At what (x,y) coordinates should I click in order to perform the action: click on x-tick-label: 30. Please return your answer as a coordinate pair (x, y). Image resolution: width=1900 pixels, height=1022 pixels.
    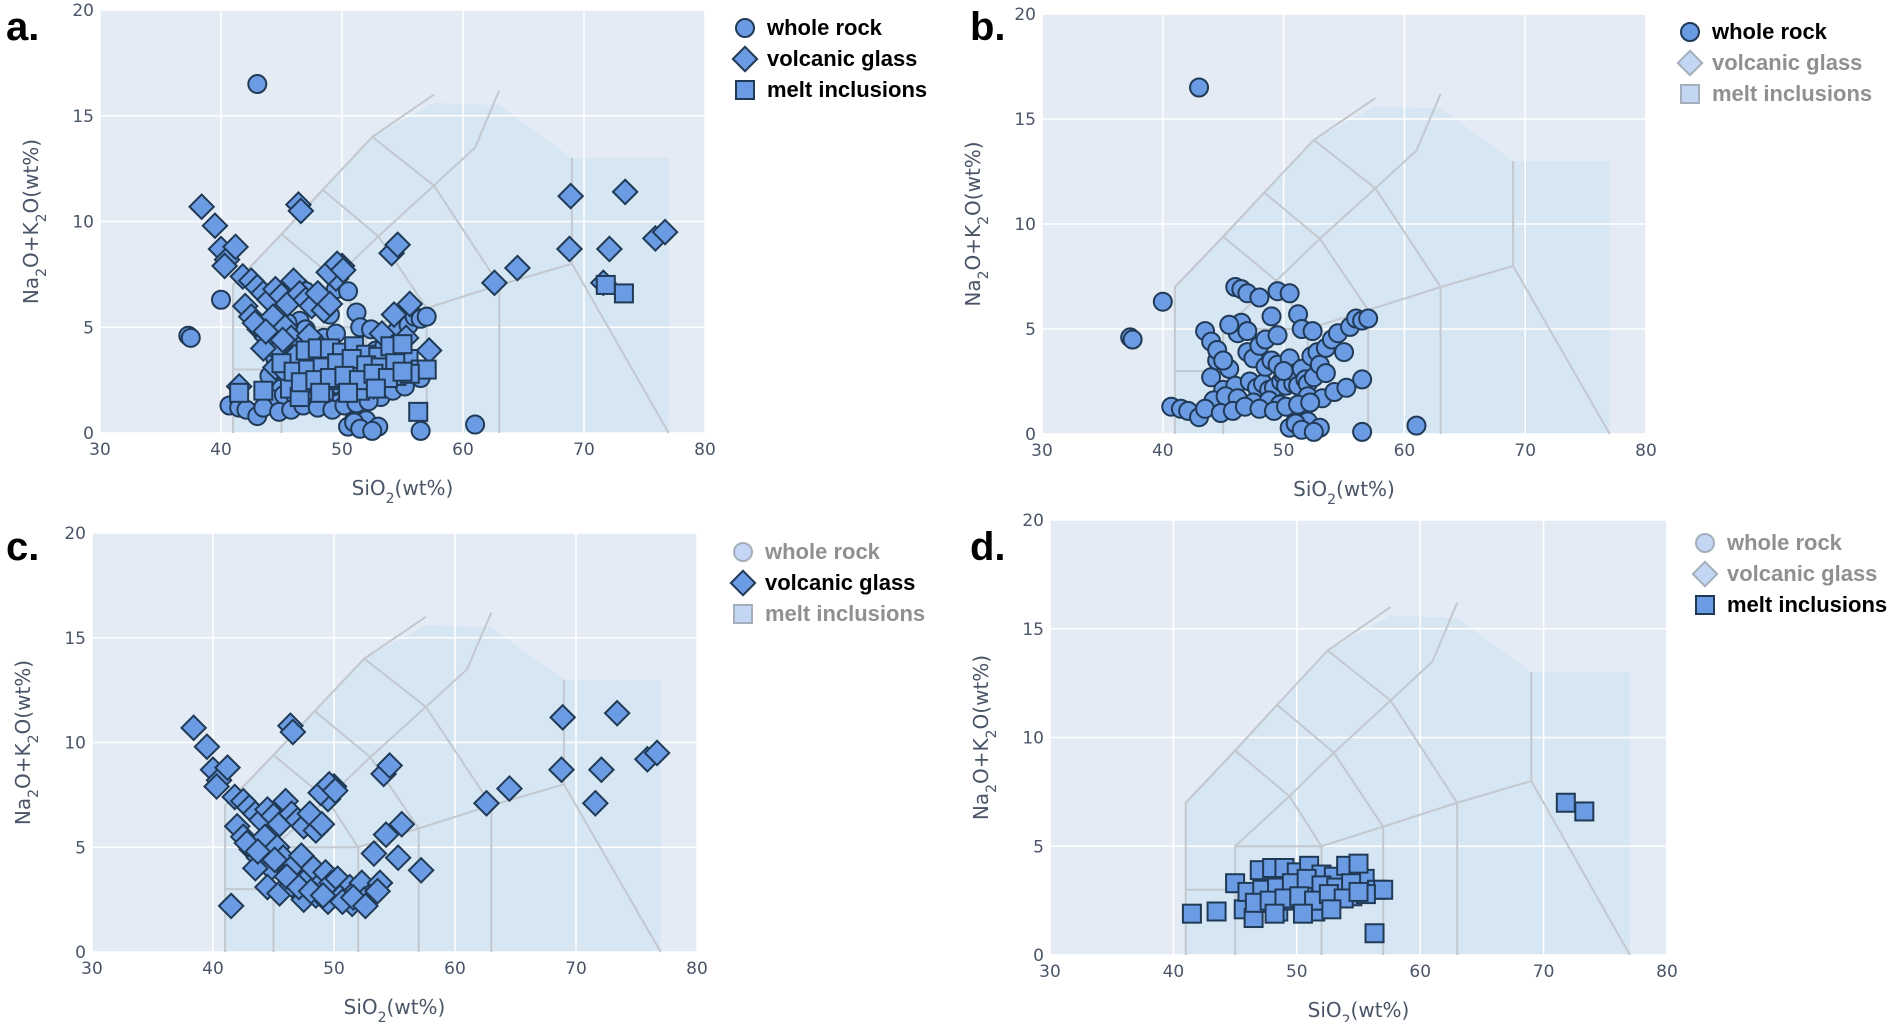
    Looking at the image, I should click on (1042, 451).